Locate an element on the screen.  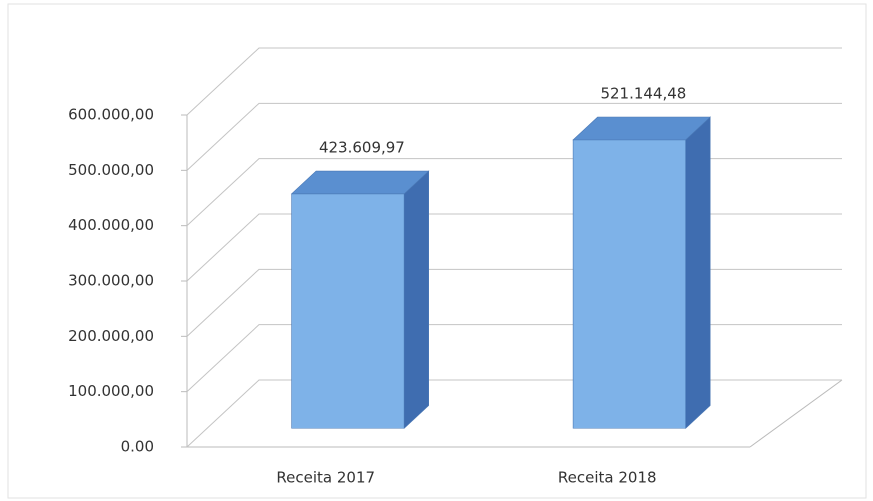
y-tick-label: 500.000,00 is located at coordinates (111, 170).